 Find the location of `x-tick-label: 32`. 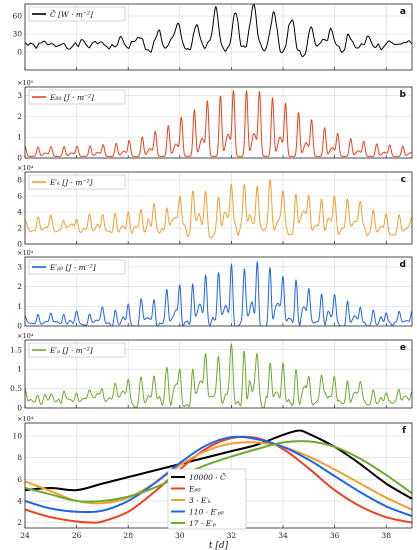

x-tick-label: 32 is located at coordinates (232, 535).